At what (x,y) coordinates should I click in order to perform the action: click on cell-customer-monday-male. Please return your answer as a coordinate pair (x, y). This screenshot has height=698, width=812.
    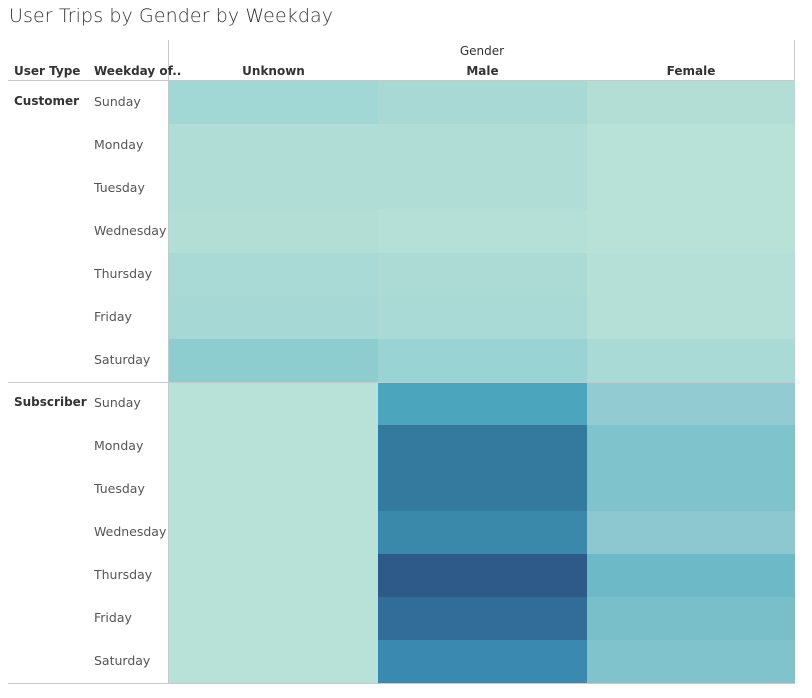
    Looking at the image, I should click on (482, 145).